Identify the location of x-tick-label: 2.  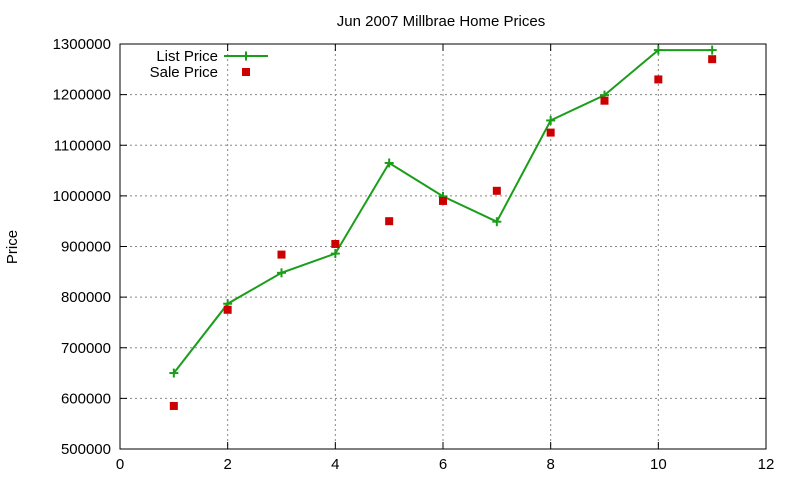
(227, 464).